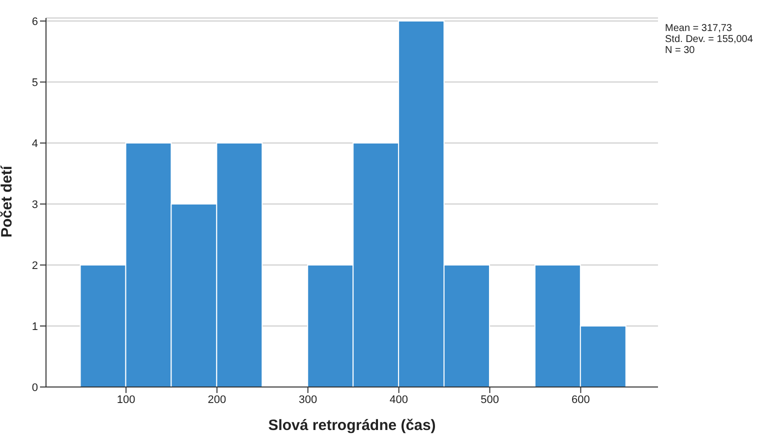  Describe the element at coordinates (308, 400) in the screenshot. I see `x-tick-label: 300` at that location.